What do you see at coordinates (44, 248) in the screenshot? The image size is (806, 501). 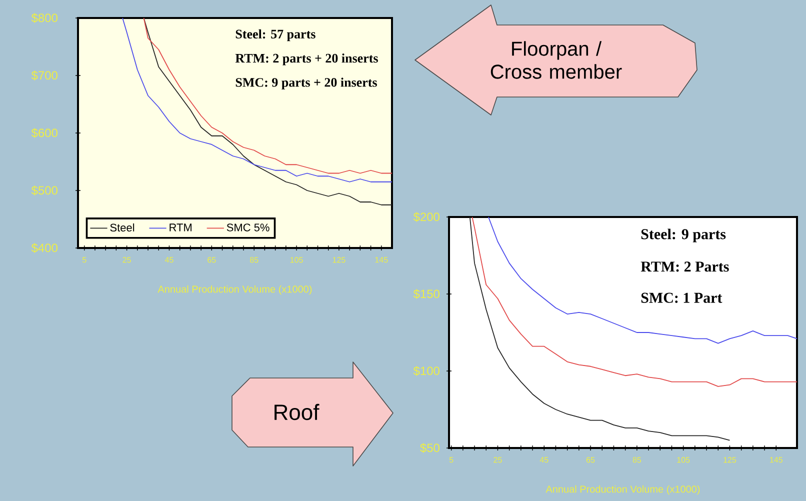 I see `y-tick-label: $400` at bounding box center [44, 248].